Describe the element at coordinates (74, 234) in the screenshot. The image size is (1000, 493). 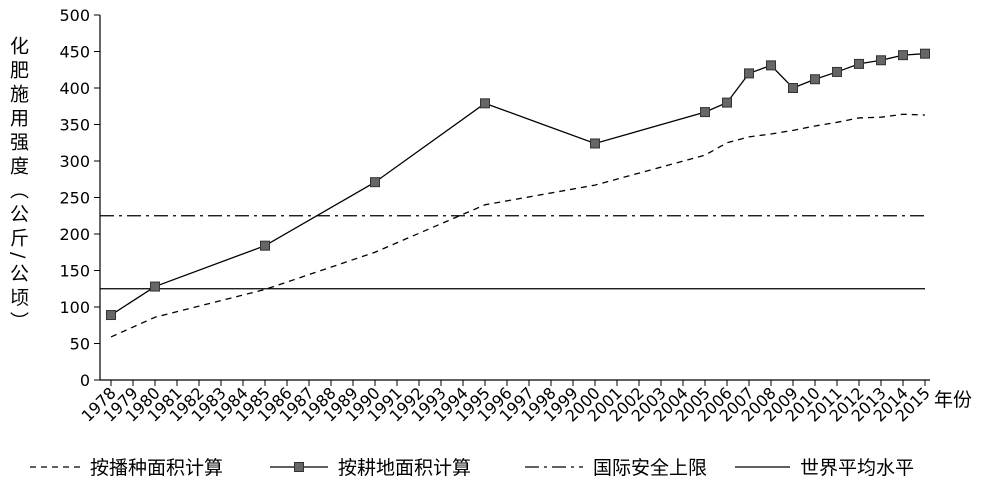
I see `y-tick-label: 200` at that location.